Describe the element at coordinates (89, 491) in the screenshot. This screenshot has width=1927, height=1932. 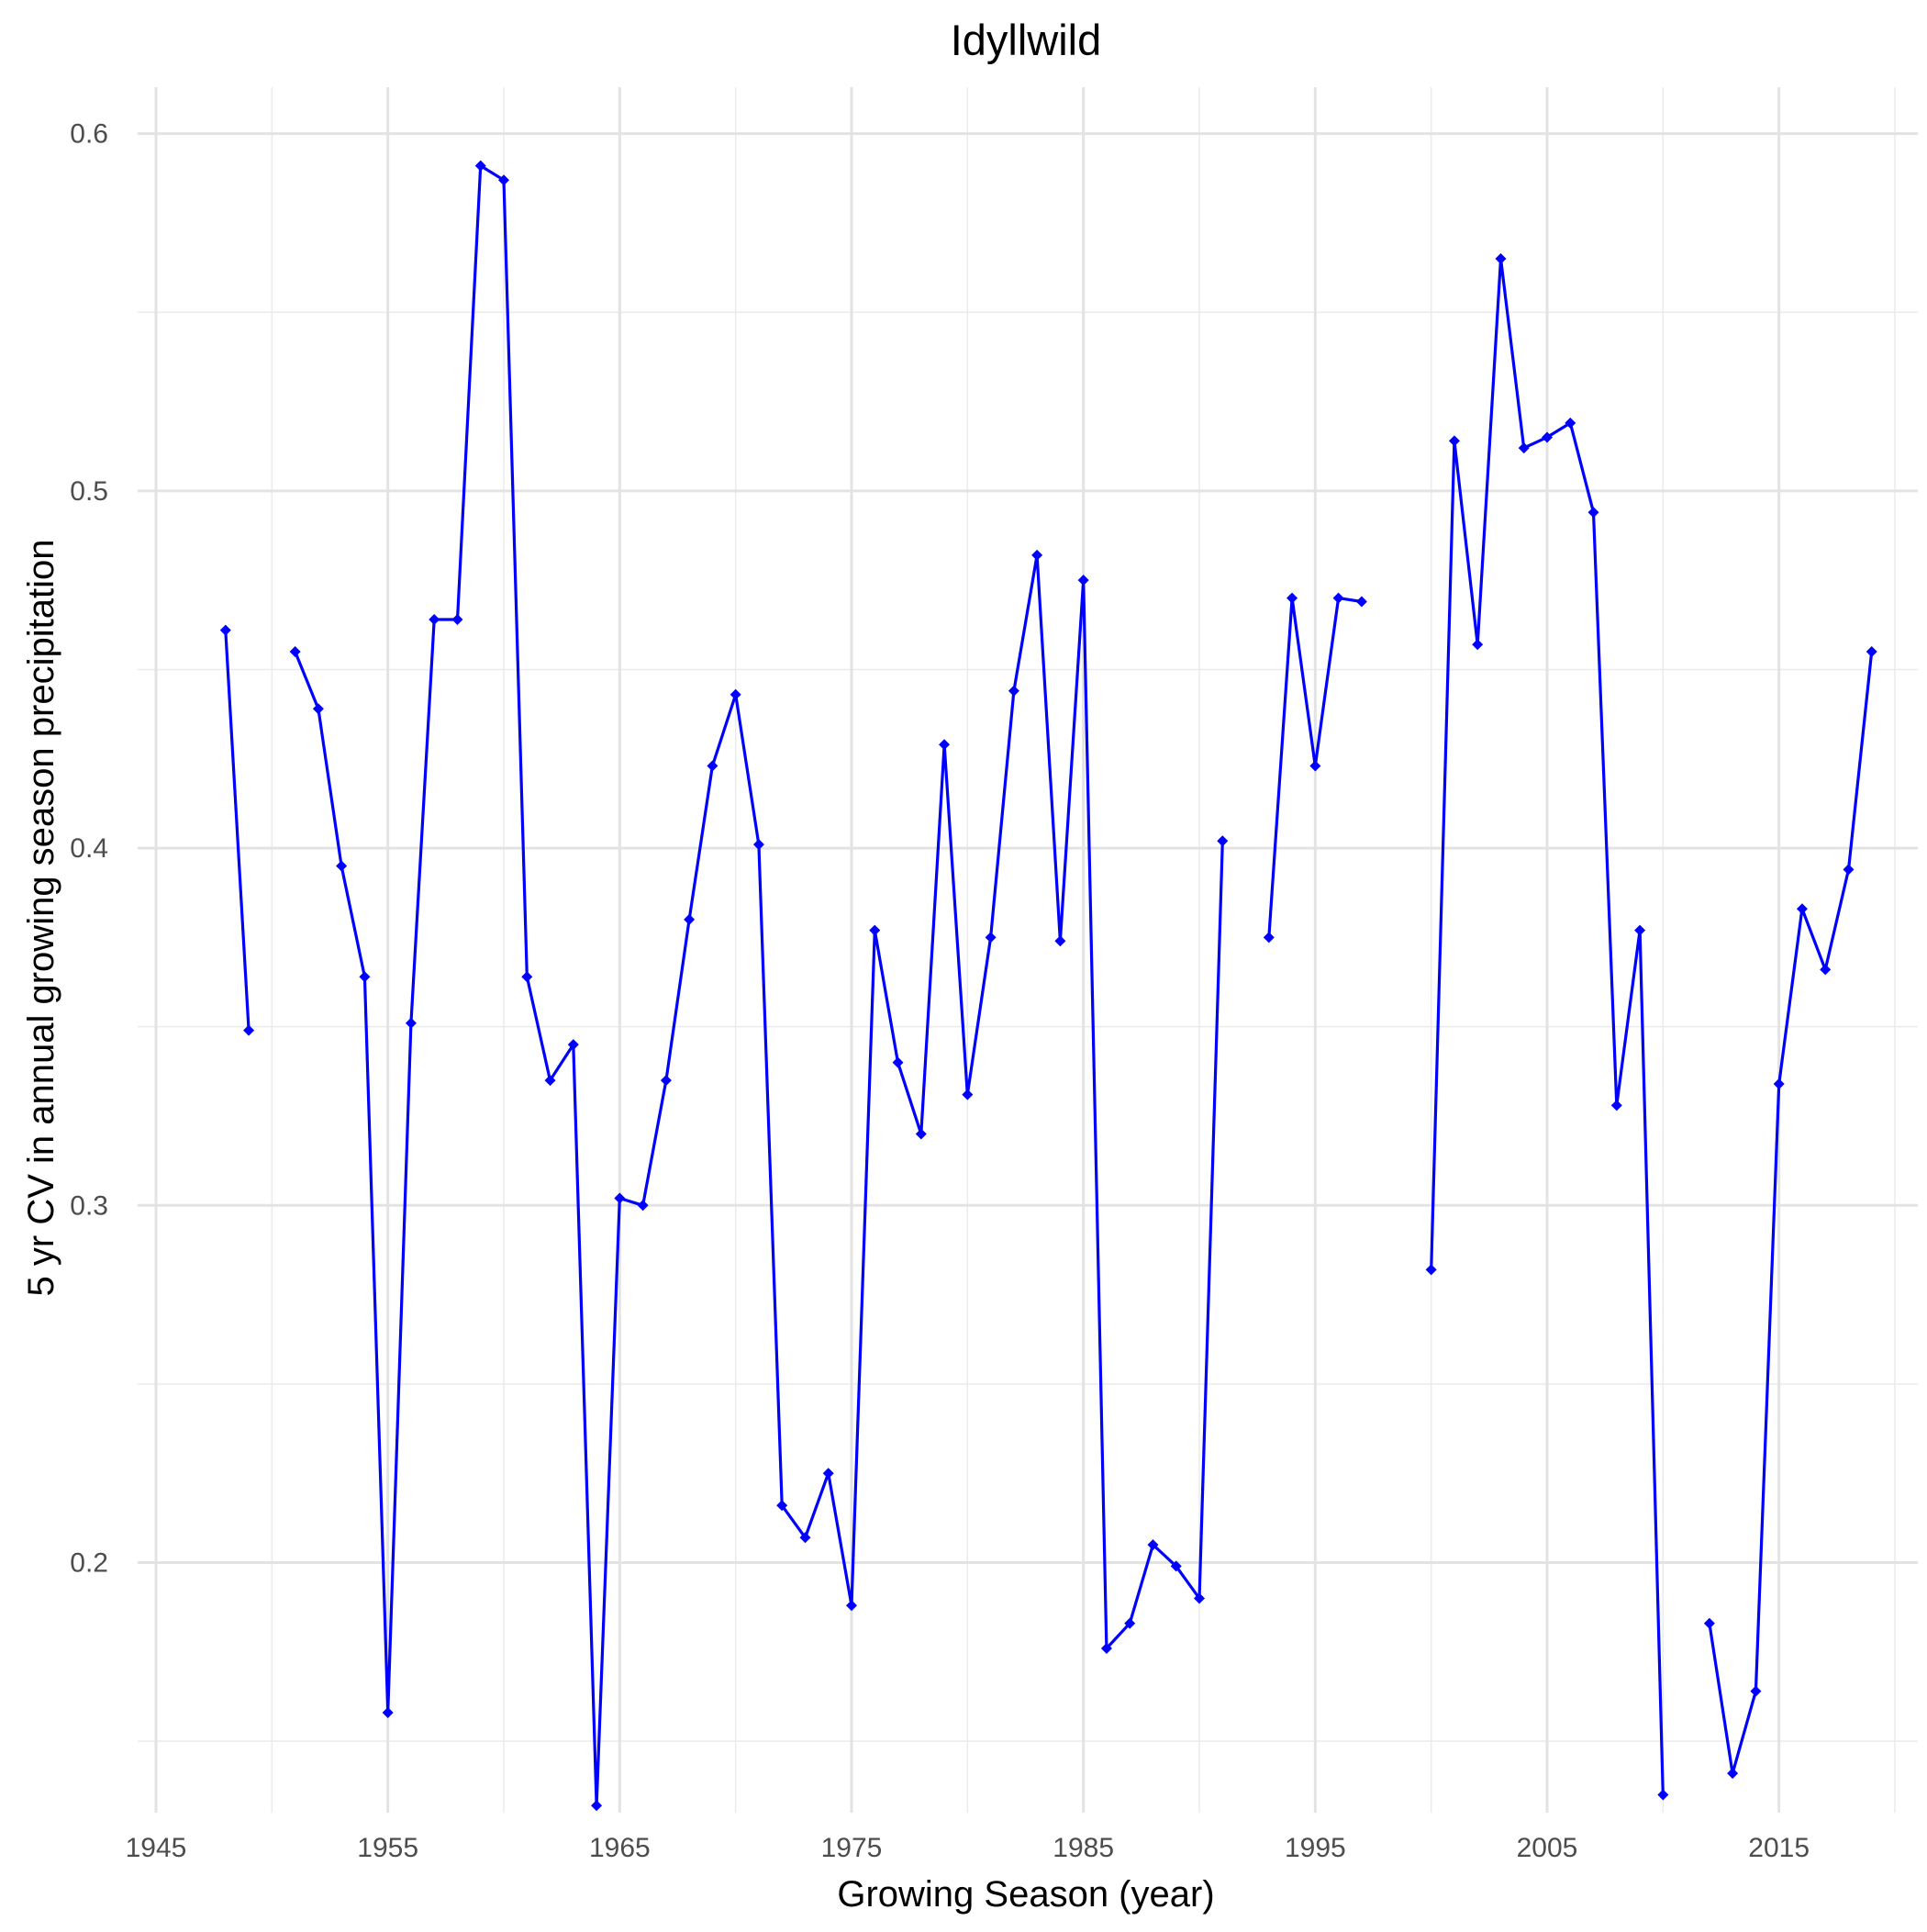
I see `y-tick-label: 0.5` at that location.